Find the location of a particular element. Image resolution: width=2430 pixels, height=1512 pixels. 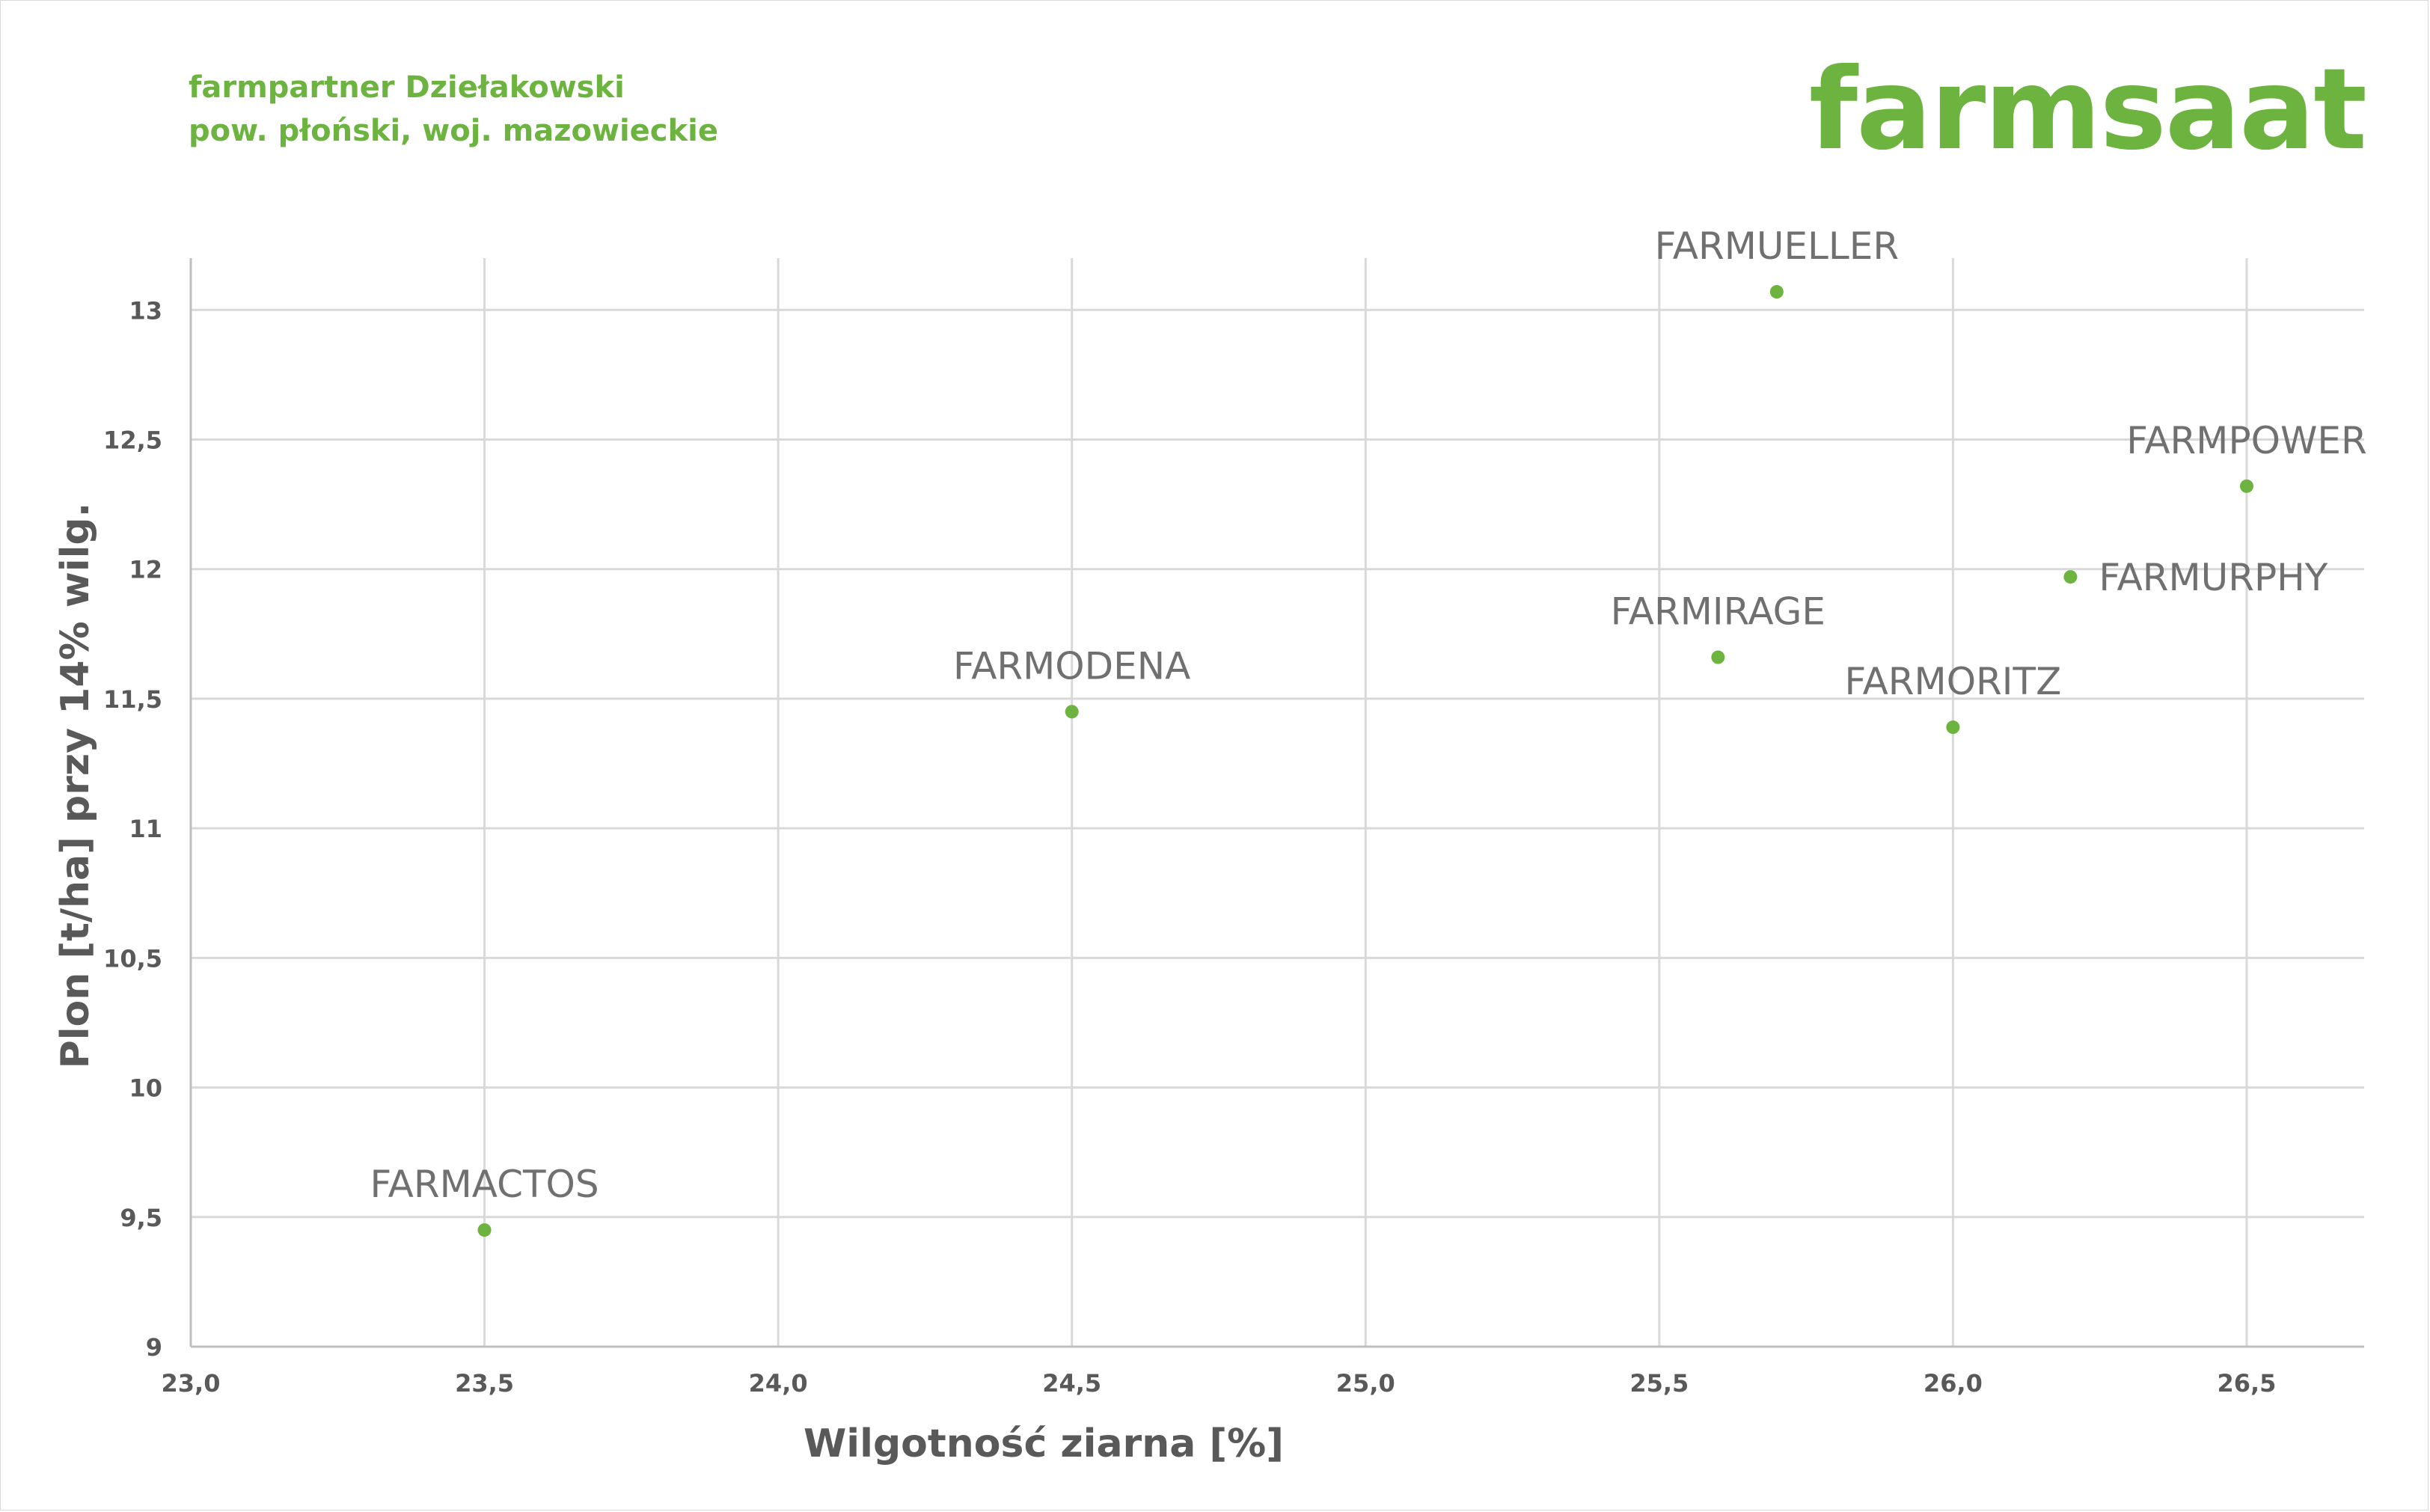

data-label: FARMURPHY is located at coordinates (2213, 577).